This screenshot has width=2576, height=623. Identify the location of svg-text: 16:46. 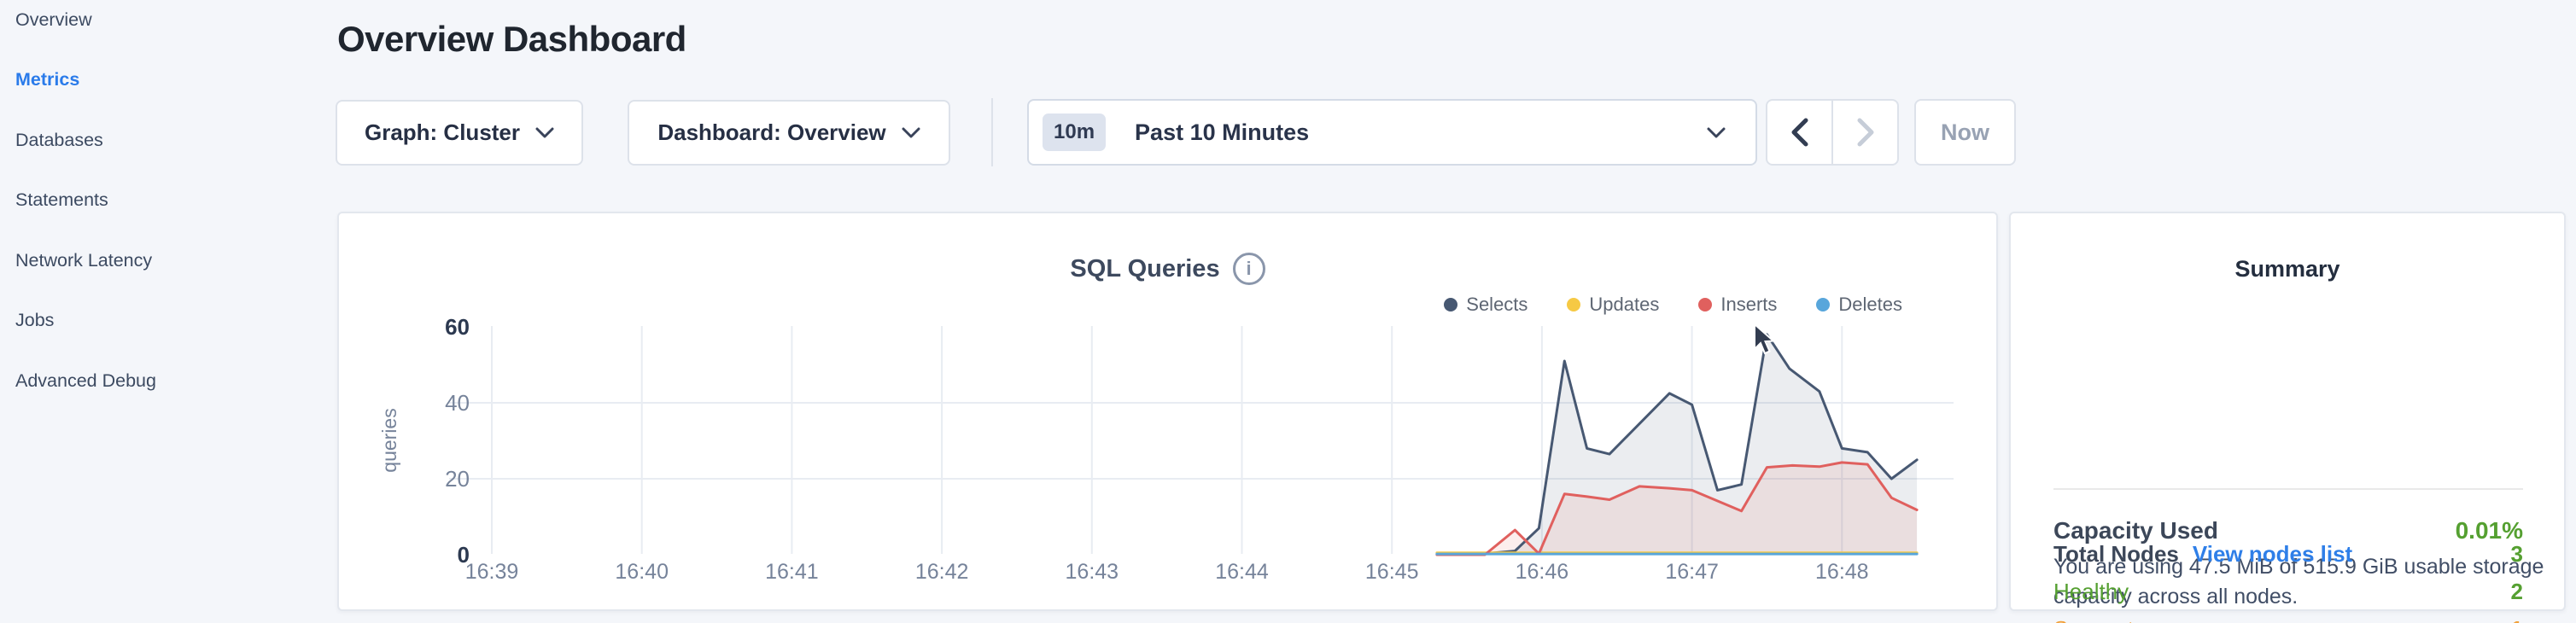
(1542, 572).